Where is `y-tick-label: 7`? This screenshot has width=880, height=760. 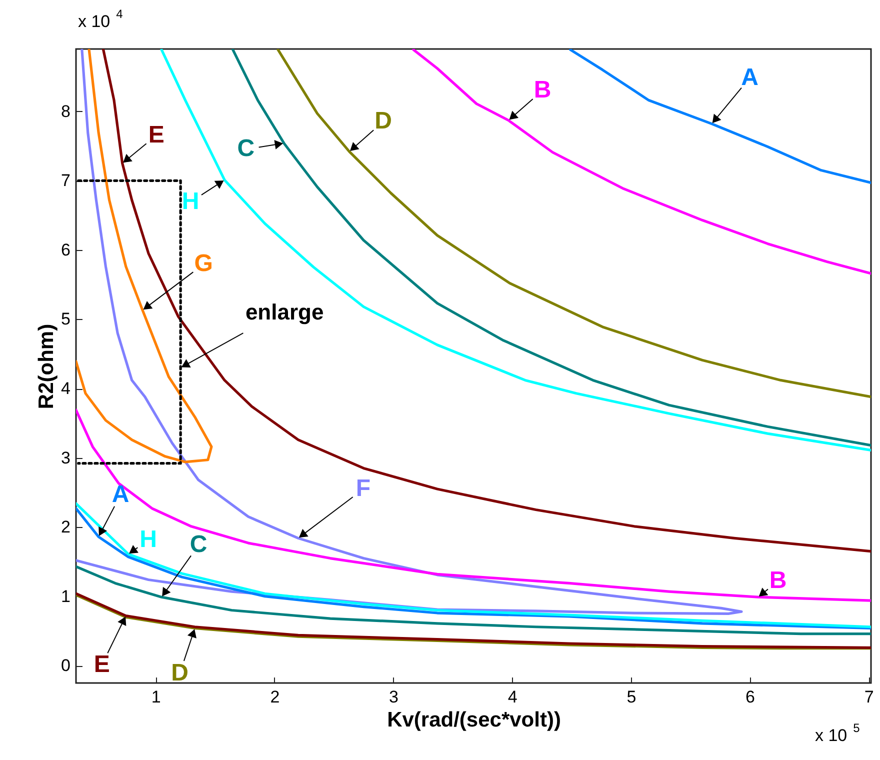 y-tick-label: 7 is located at coordinates (65, 180).